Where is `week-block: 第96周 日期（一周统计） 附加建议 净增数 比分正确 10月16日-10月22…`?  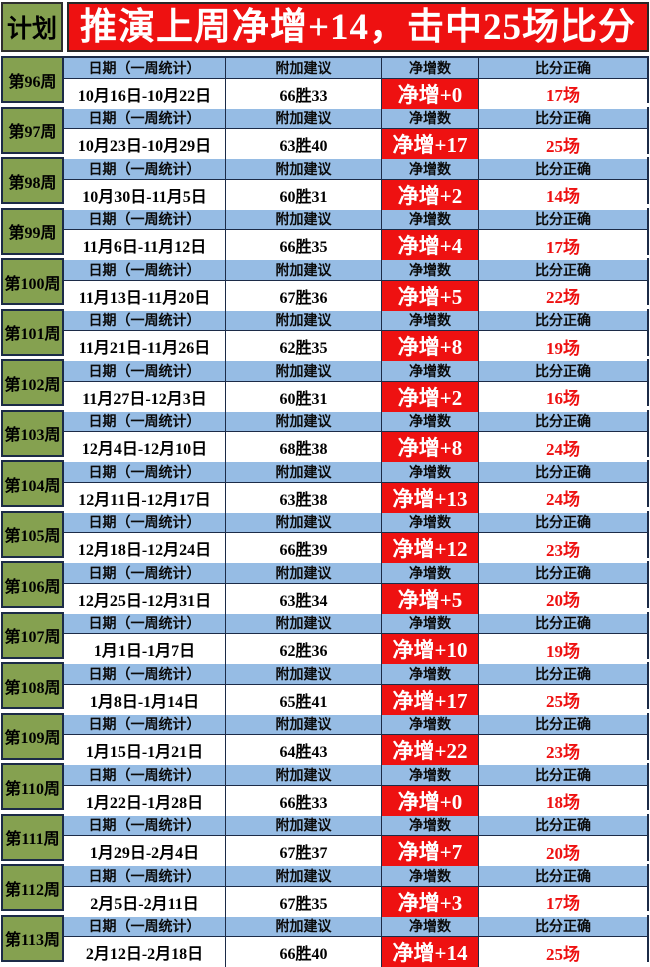
week-block: 第96周 日期（一周统计） 附加建议 净增数 比分正确 10月16日-10月22… is located at coordinates (325, 82).